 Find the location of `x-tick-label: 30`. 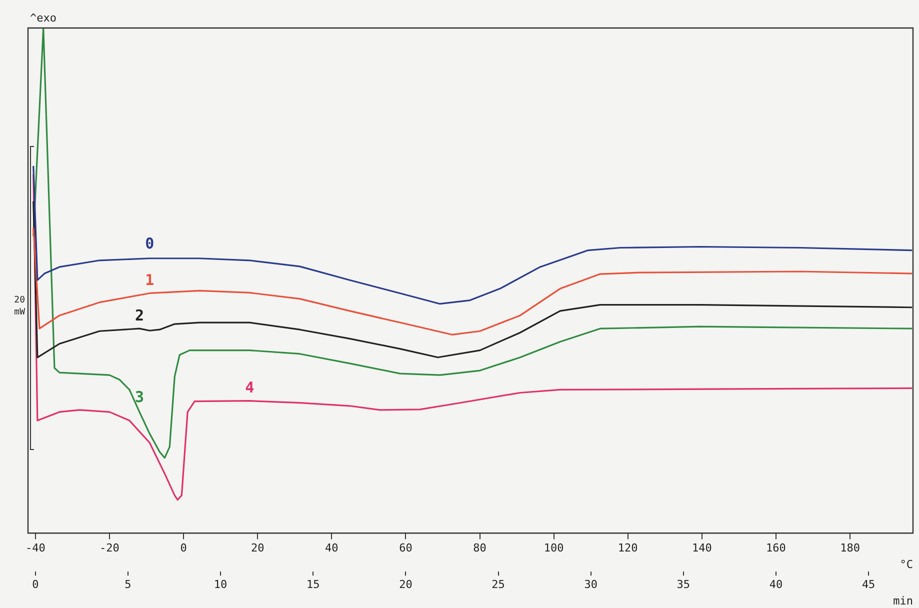

x-tick-label: 30 is located at coordinates (591, 585).